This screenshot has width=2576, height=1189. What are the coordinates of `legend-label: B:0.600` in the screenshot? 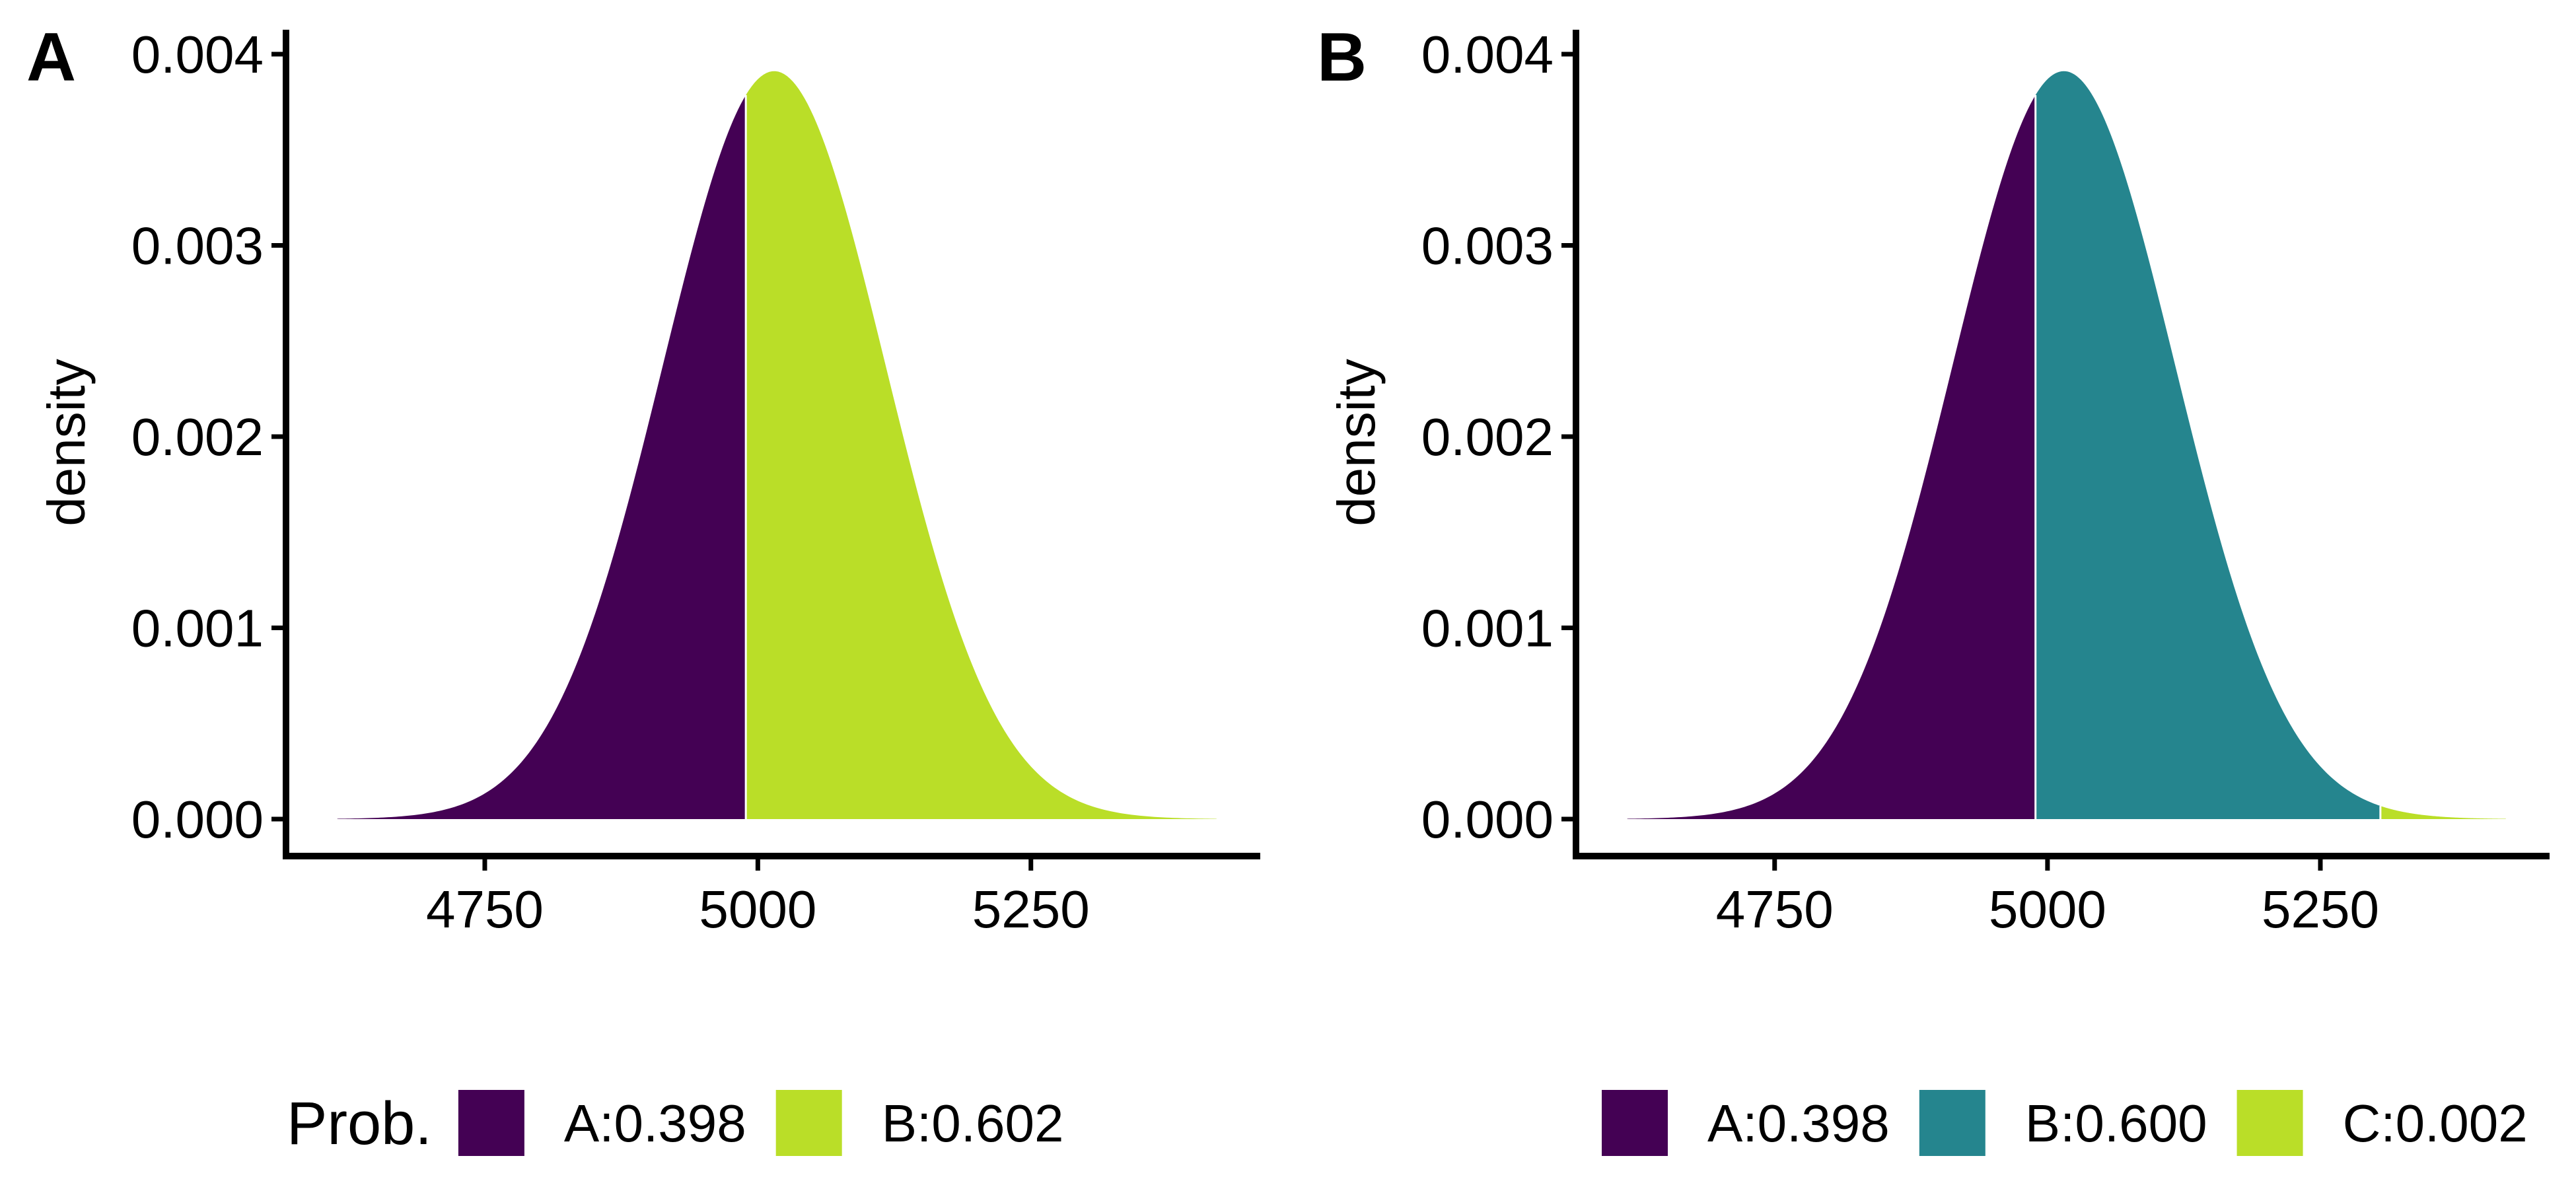 It's located at (2116, 1123).